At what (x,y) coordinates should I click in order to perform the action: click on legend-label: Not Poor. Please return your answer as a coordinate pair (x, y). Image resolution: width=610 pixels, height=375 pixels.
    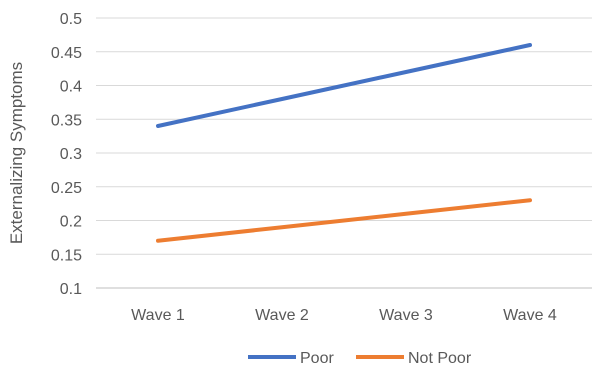
    Looking at the image, I should click on (440, 358).